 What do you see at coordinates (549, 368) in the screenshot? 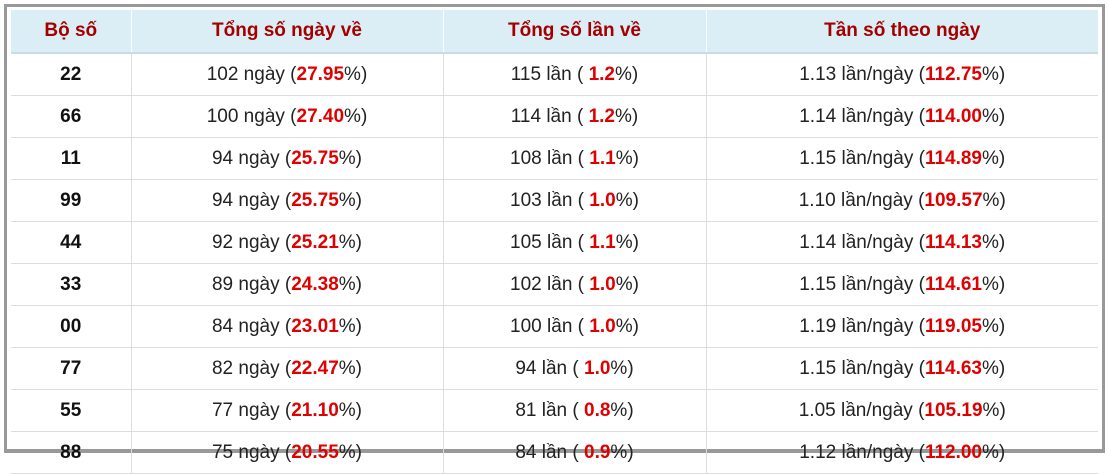
I see `cell-text: 94 lần (` at bounding box center [549, 368].